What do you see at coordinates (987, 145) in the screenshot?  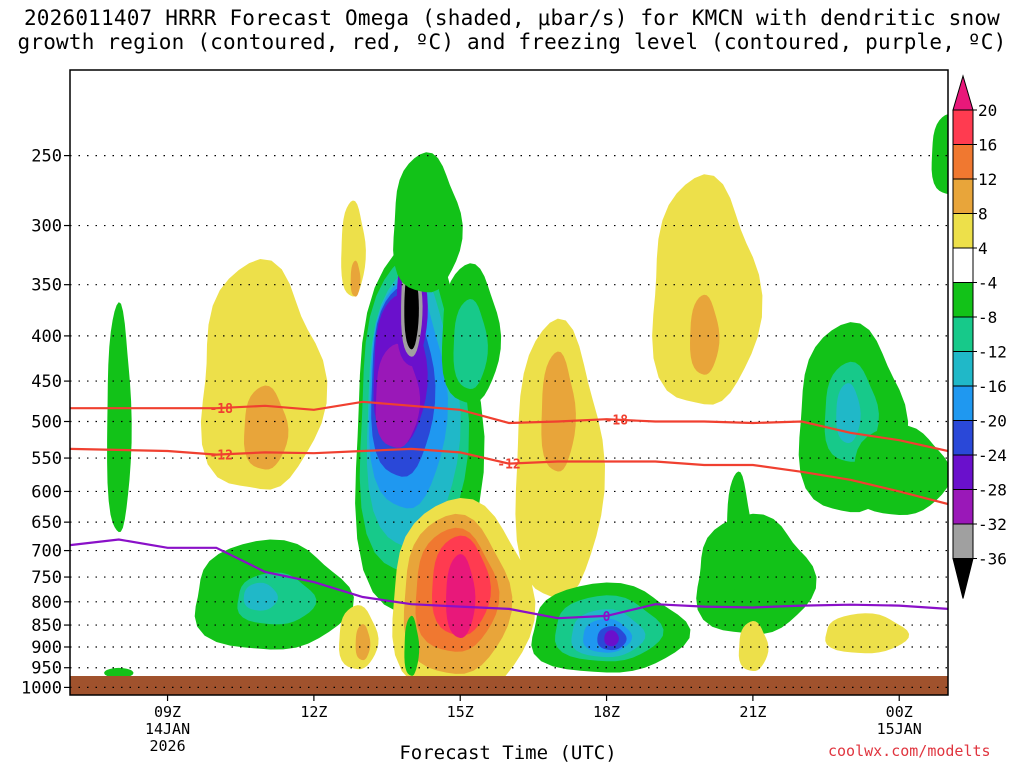 I see `colorbar-label: 16` at bounding box center [987, 145].